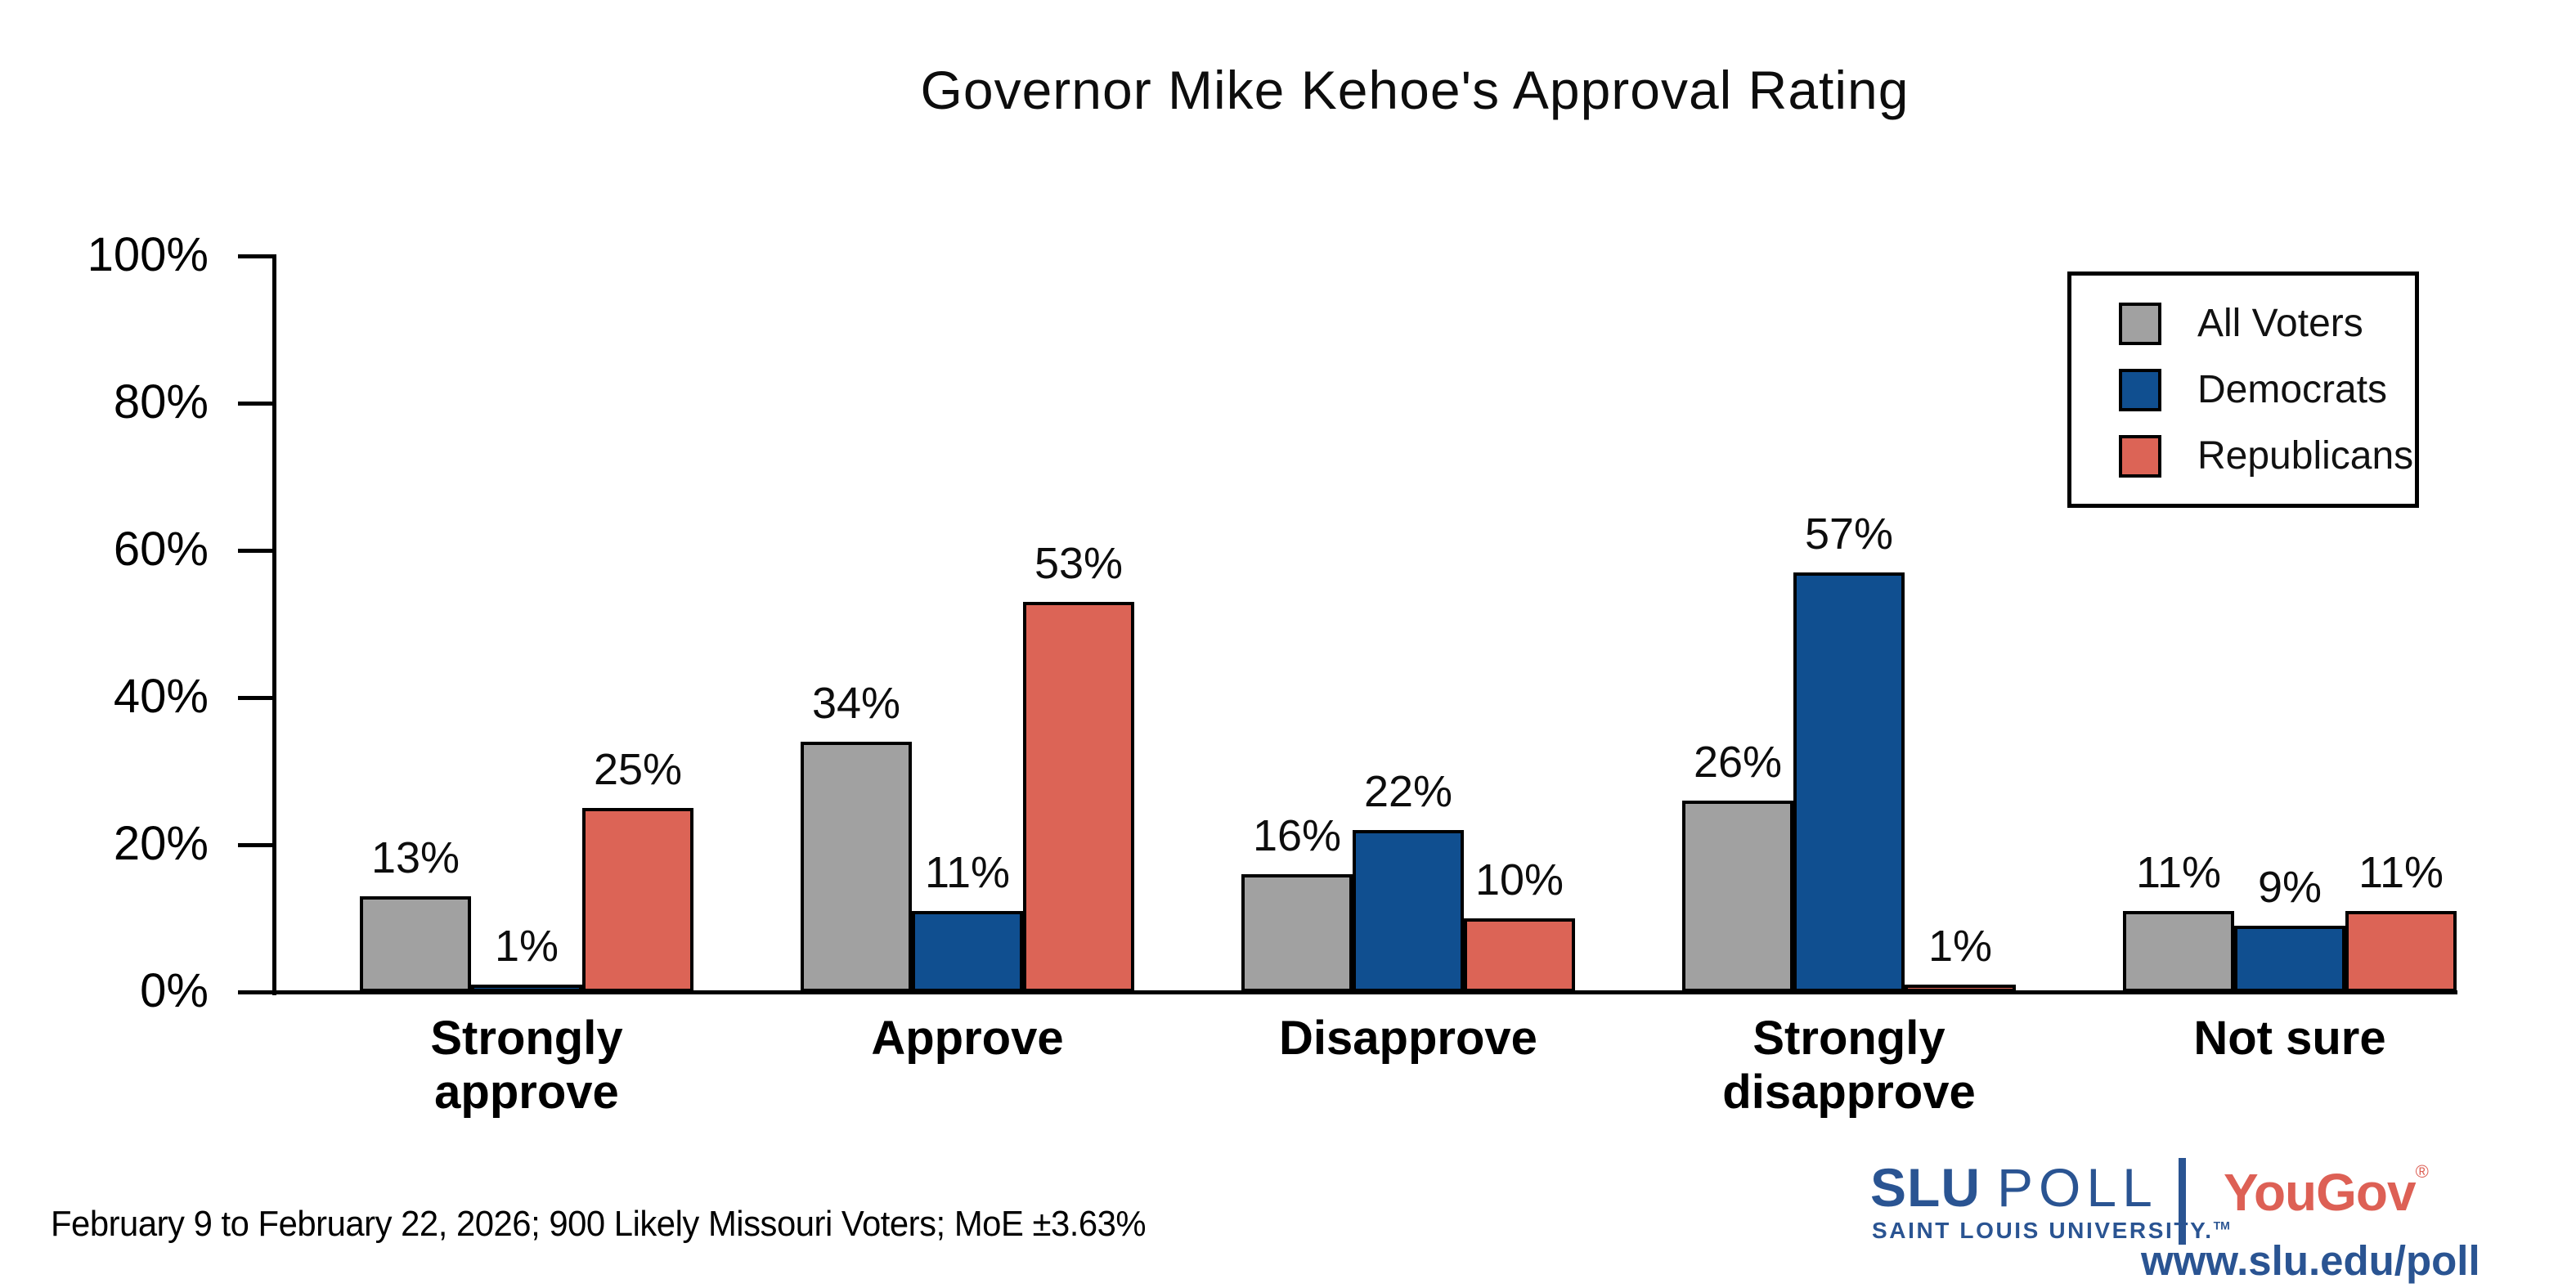 This screenshot has width=2576, height=1288. What do you see at coordinates (967, 1038) in the screenshot?
I see `category-label-approve: Approve` at bounding box center [967, 1038].